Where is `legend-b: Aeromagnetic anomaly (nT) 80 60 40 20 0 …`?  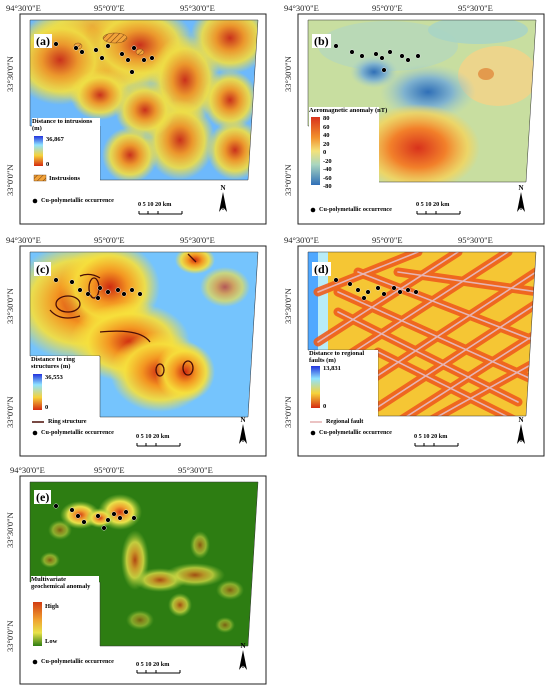
legend-b: Aeromagnetic anomaly (nT) 80 60 40 20 0 … is located at coordinates (348, 149).